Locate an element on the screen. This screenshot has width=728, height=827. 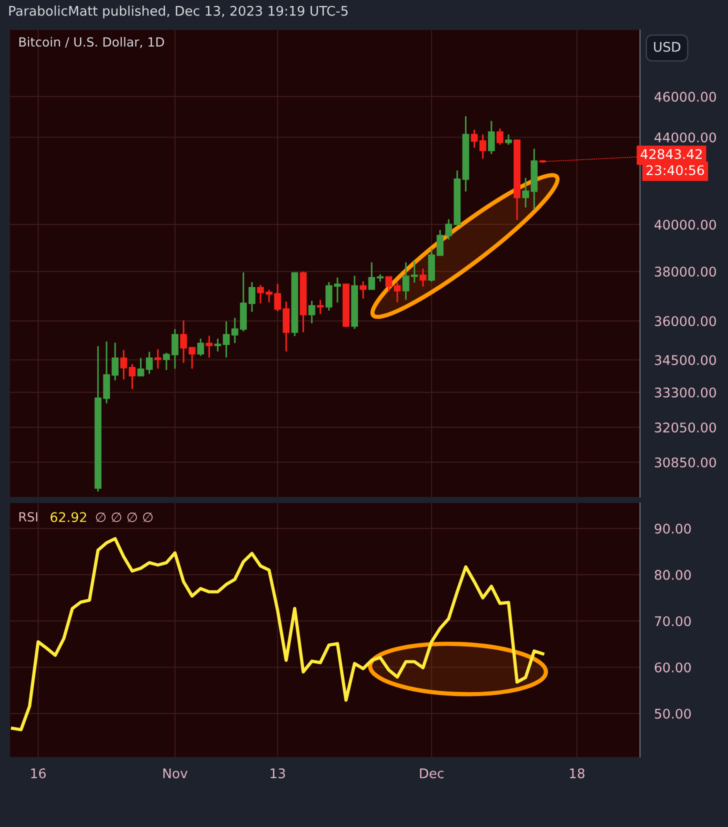
y-tick-label: 34500.00 is located at coordinates (685, 360).